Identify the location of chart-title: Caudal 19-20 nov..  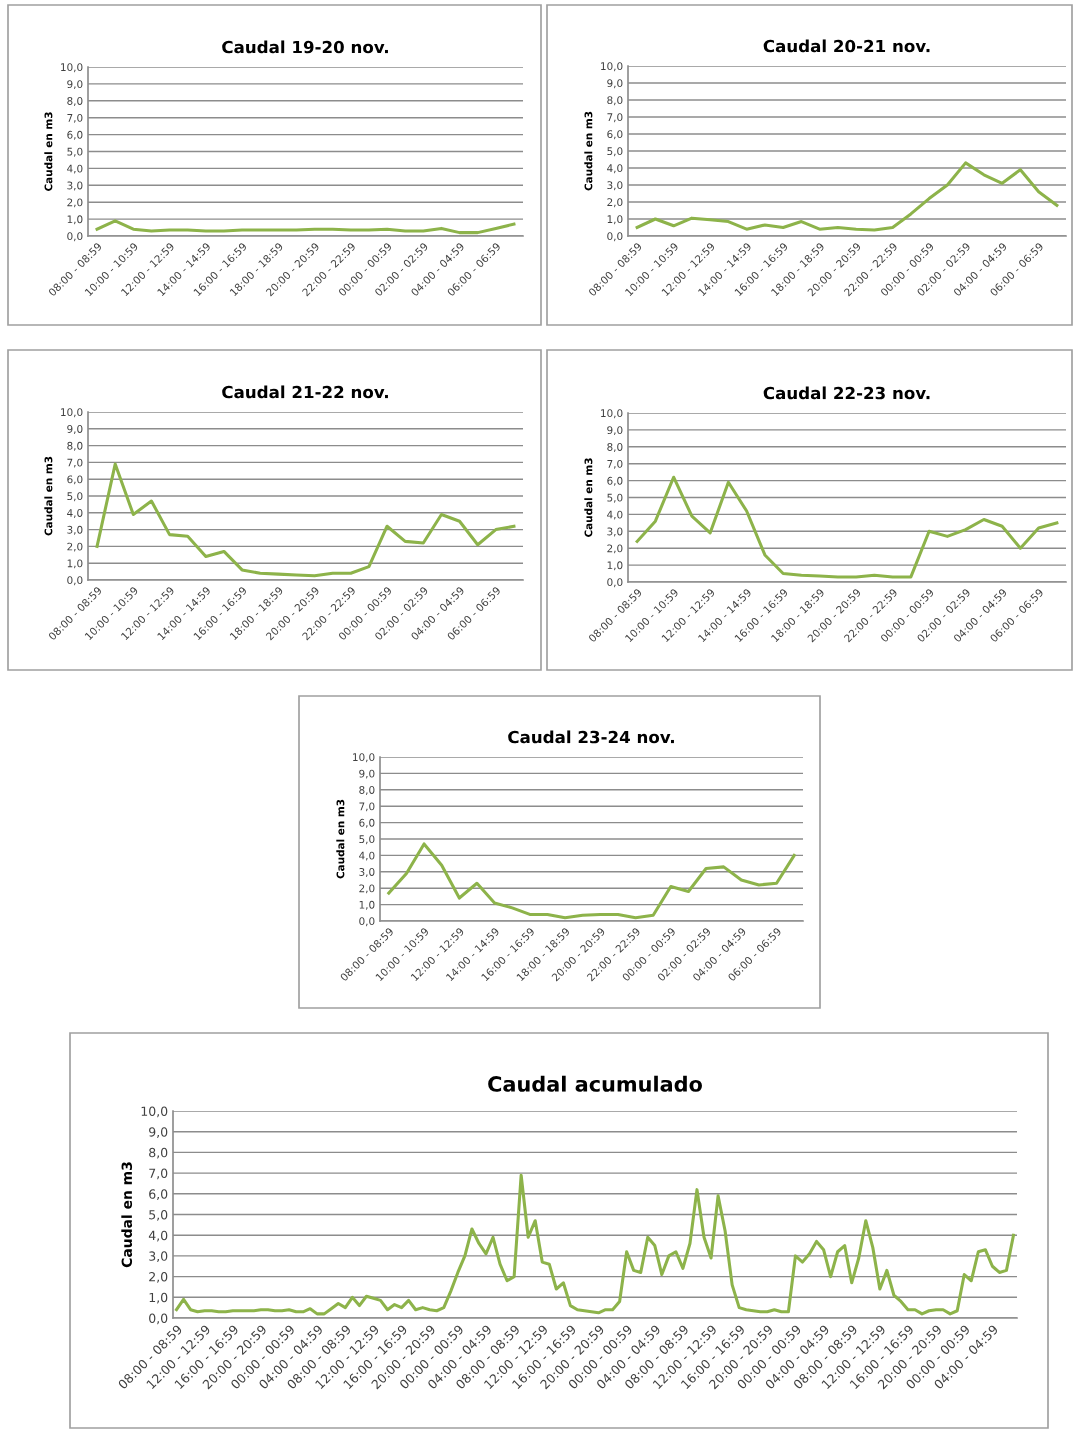
(305, 47).